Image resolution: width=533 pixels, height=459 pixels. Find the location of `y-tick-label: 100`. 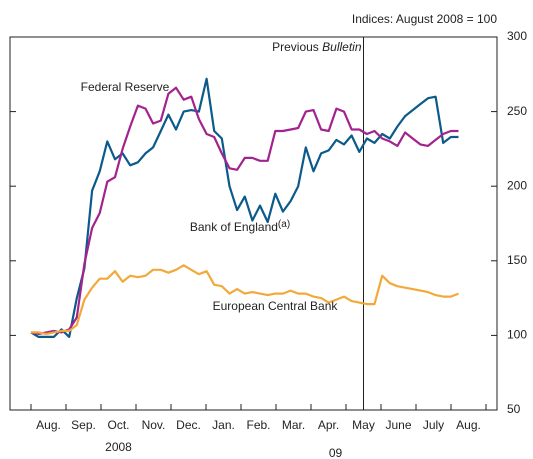

y-tick-label: 100 is located at coordinates (517, 335).